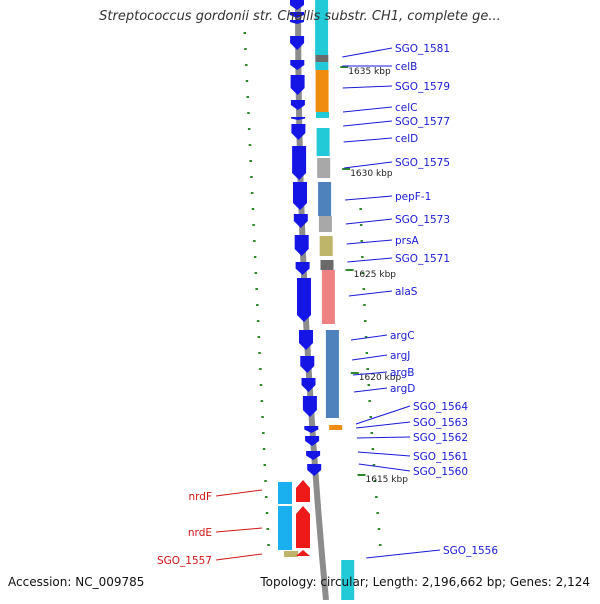 The width and height of the screenshot is (600, 604). What do you see at coordinates (440, 457) in the screenshot?
I see `gene-label: SGO_1561` at bounding box center [440, 457].